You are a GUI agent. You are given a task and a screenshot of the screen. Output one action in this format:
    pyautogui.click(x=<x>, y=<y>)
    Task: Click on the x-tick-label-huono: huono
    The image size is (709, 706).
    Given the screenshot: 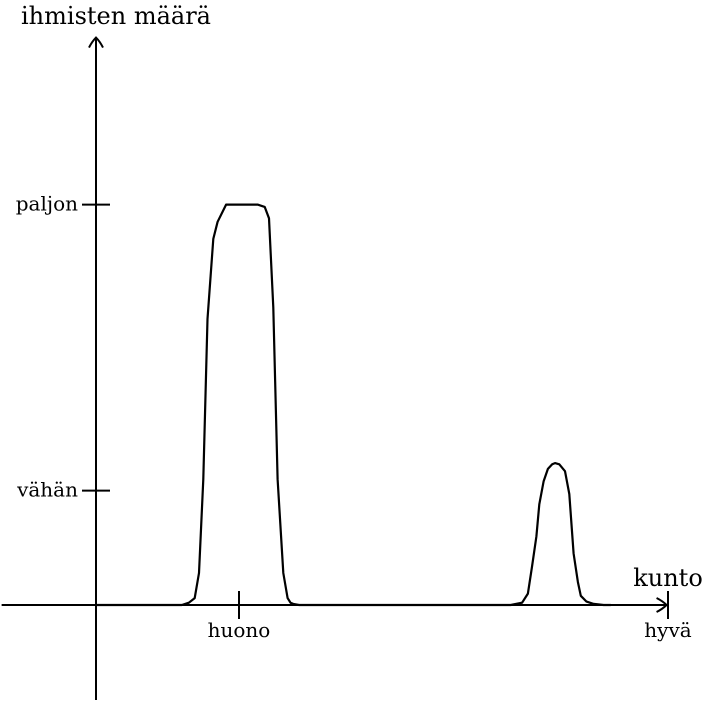 What is the action you would take?
    pyautogui.click(x=239, y=630)
    